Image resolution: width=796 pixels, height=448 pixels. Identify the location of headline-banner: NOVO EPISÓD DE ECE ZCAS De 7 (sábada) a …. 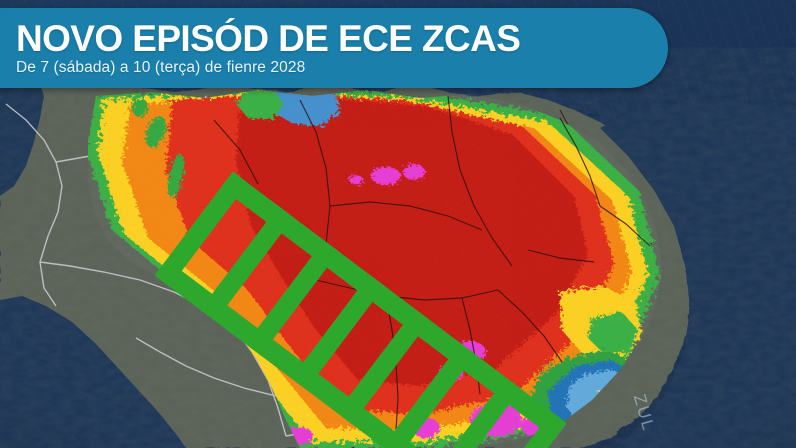
(334, 48).